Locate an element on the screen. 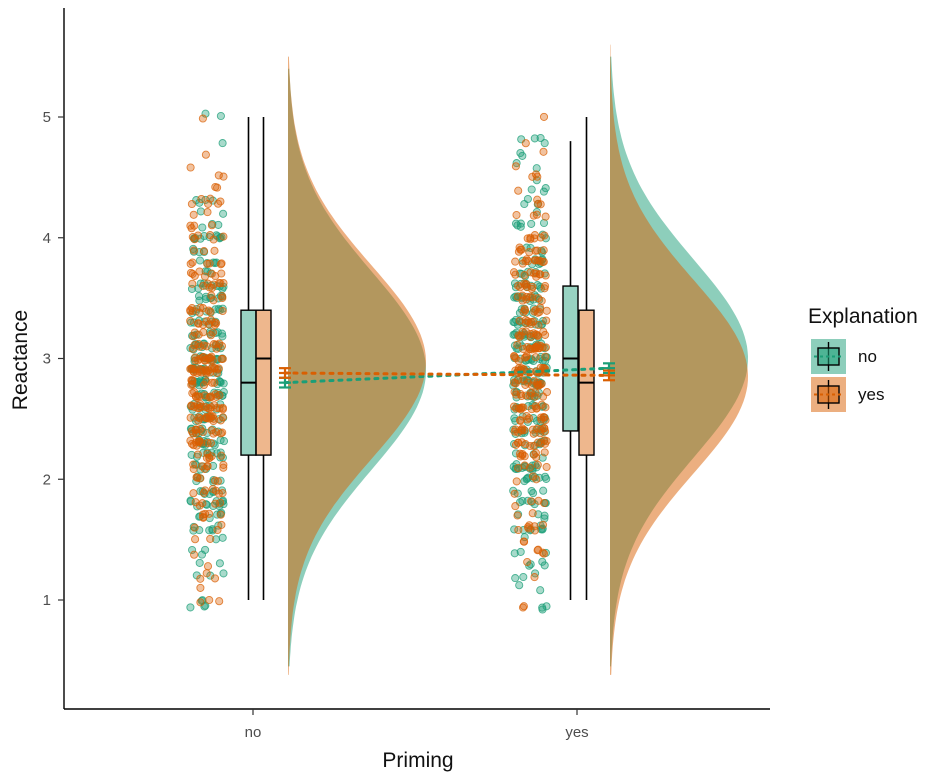 This screenshot has height=781, width=945. x-axis-title: Priming is located at coordinates (417, 760).